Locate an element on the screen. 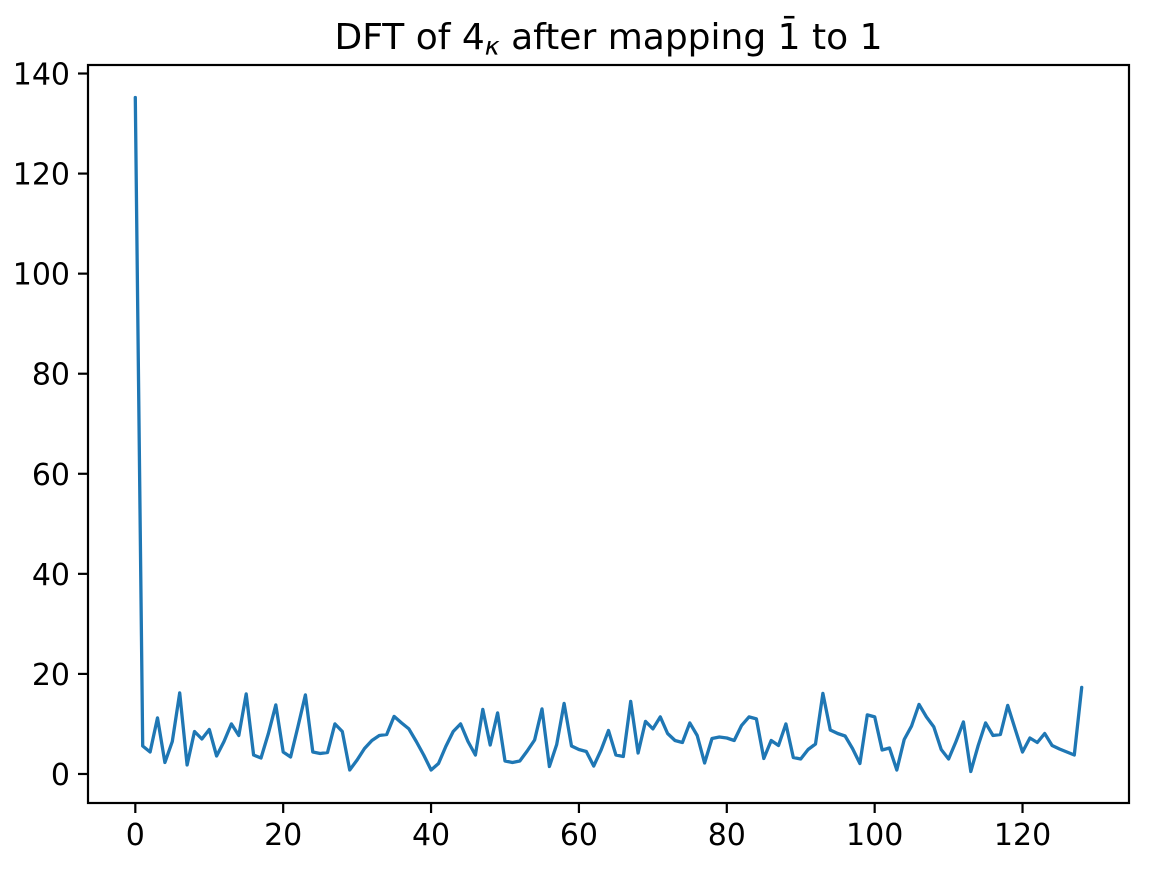 The width and height of the screenshot is (1149, 869). y-tick-label: 100 is located at coordinates (41, 275).